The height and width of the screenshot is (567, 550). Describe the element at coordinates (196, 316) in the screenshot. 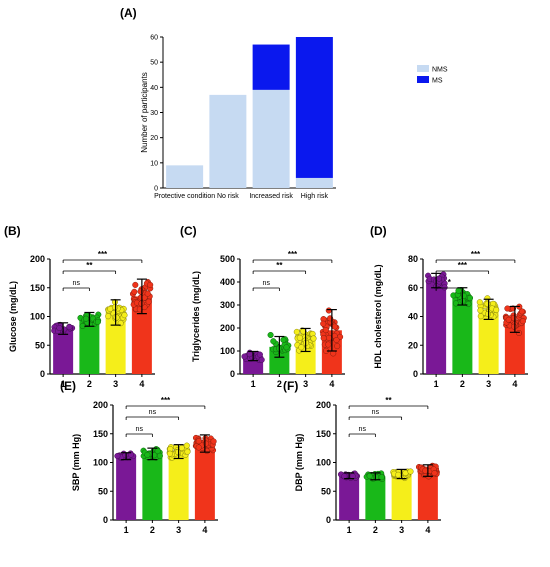

I see `y-axis-label: Triglycerides (mg/dL)` at that location.